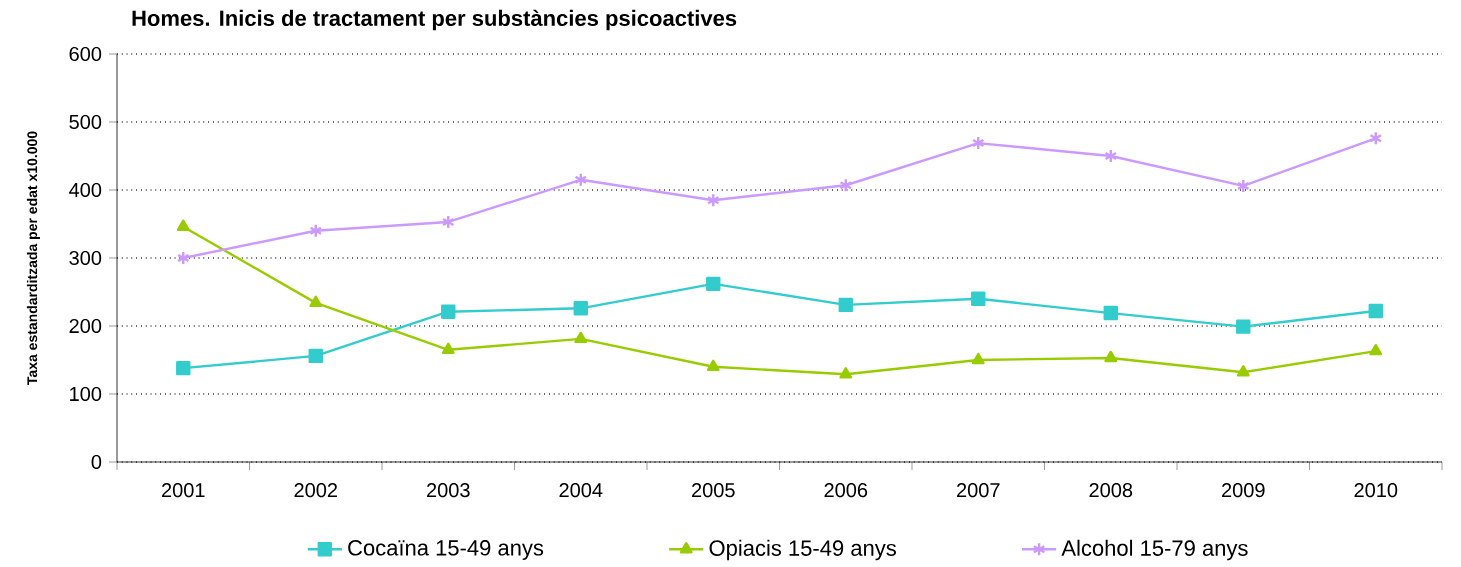 This screenshot has height=567, width=1461. What do you see at coordinates (85, 122) in the screenshot?
I see `y-tick-label: 500` at bounding box center [85, 122].